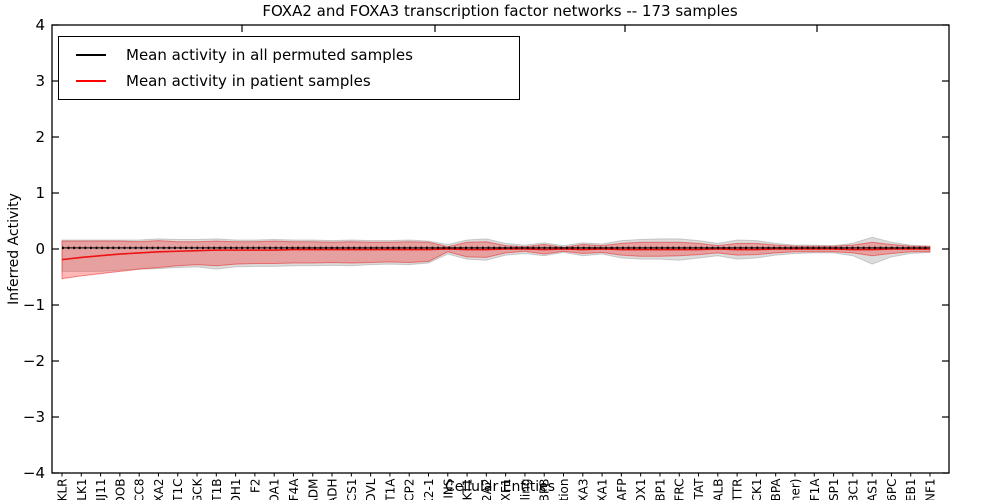  I want to click on x-tick-label: ALAS1, so click(873, 489).